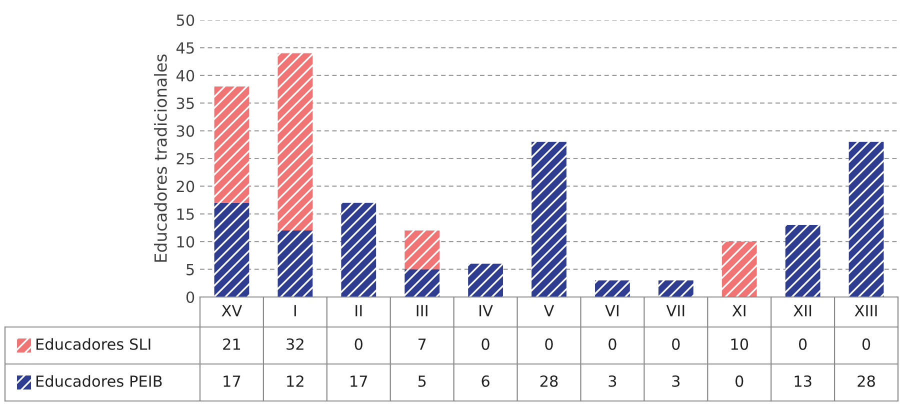 This screenshot has width=902, height=404. Describe the element at coordinates (185, 186) in the screenshot. I see `y-tick-label: 20` at that location.